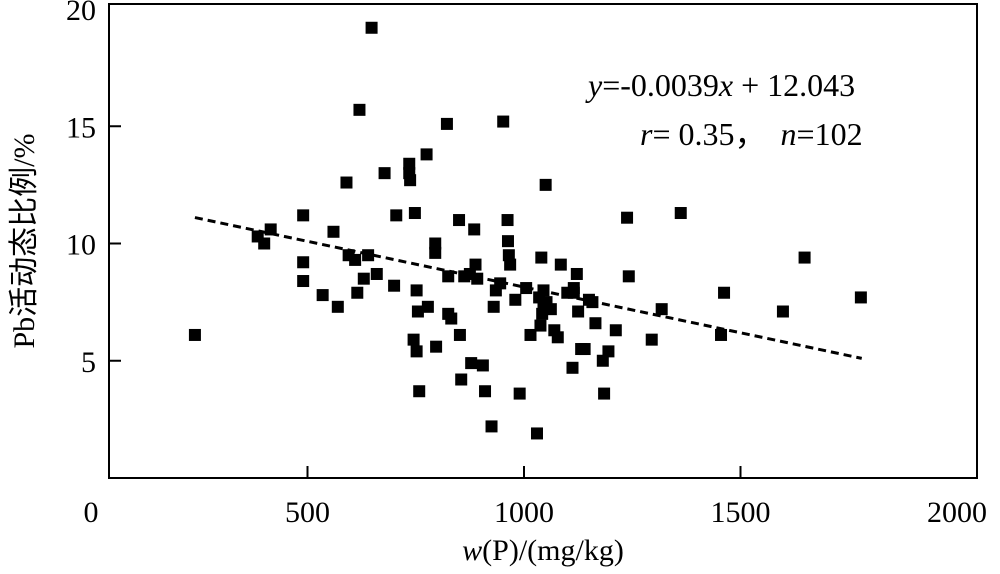 This screenshot has width=1000, height=574. What do you see at coordinates (751, 134) in the screenshot?
I see `stats-annotation: r= 0.35， n=102` at bounding box center [751, 134].